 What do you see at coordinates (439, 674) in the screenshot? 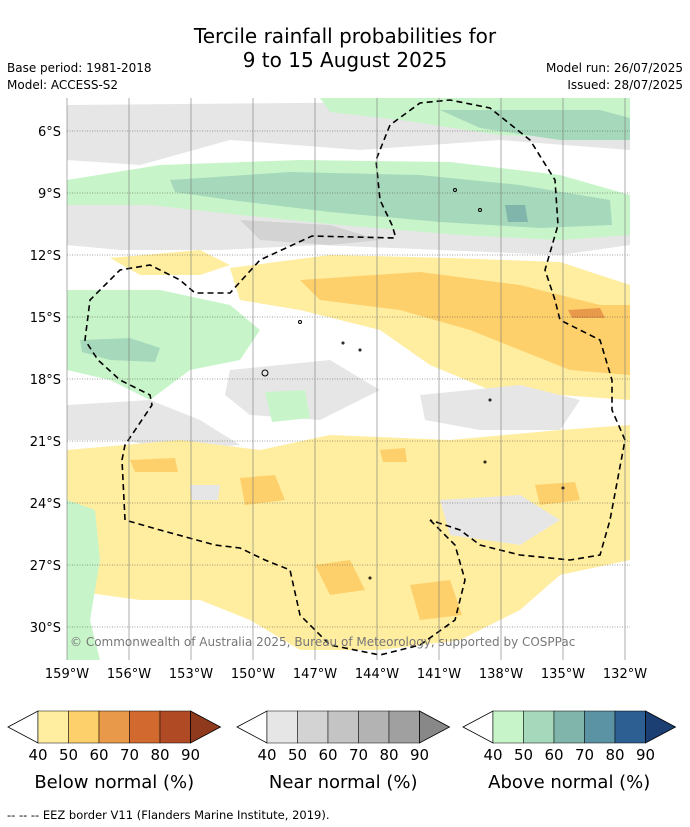
I see `lon-tick: 141°W` at bounding box center [439, 674].